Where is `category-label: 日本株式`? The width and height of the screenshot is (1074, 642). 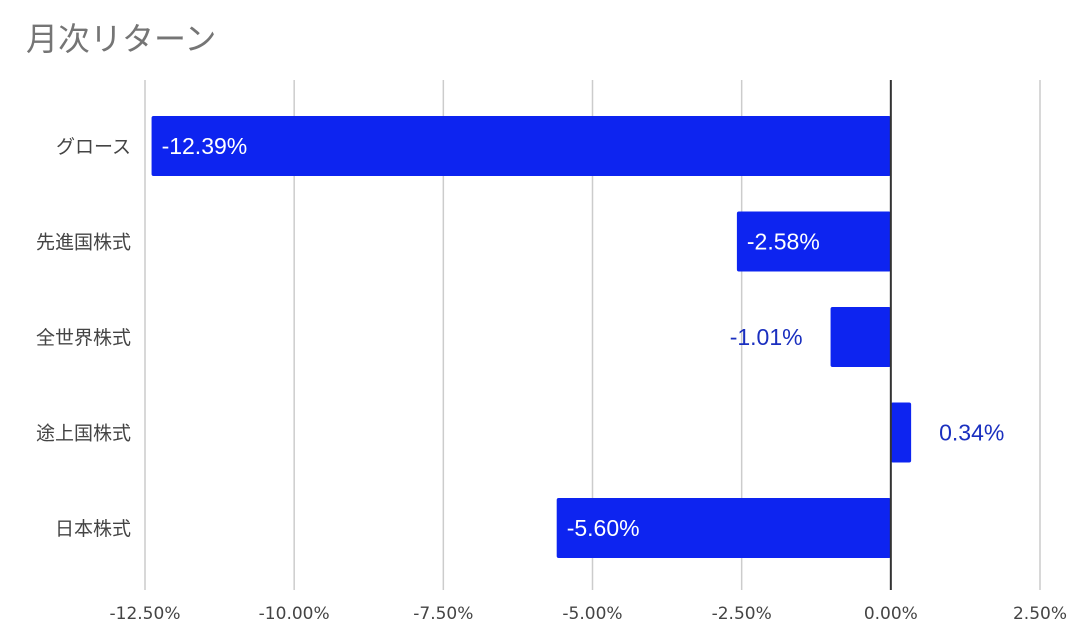 category-label: 日本株式 is located at coordinates (93, 529).